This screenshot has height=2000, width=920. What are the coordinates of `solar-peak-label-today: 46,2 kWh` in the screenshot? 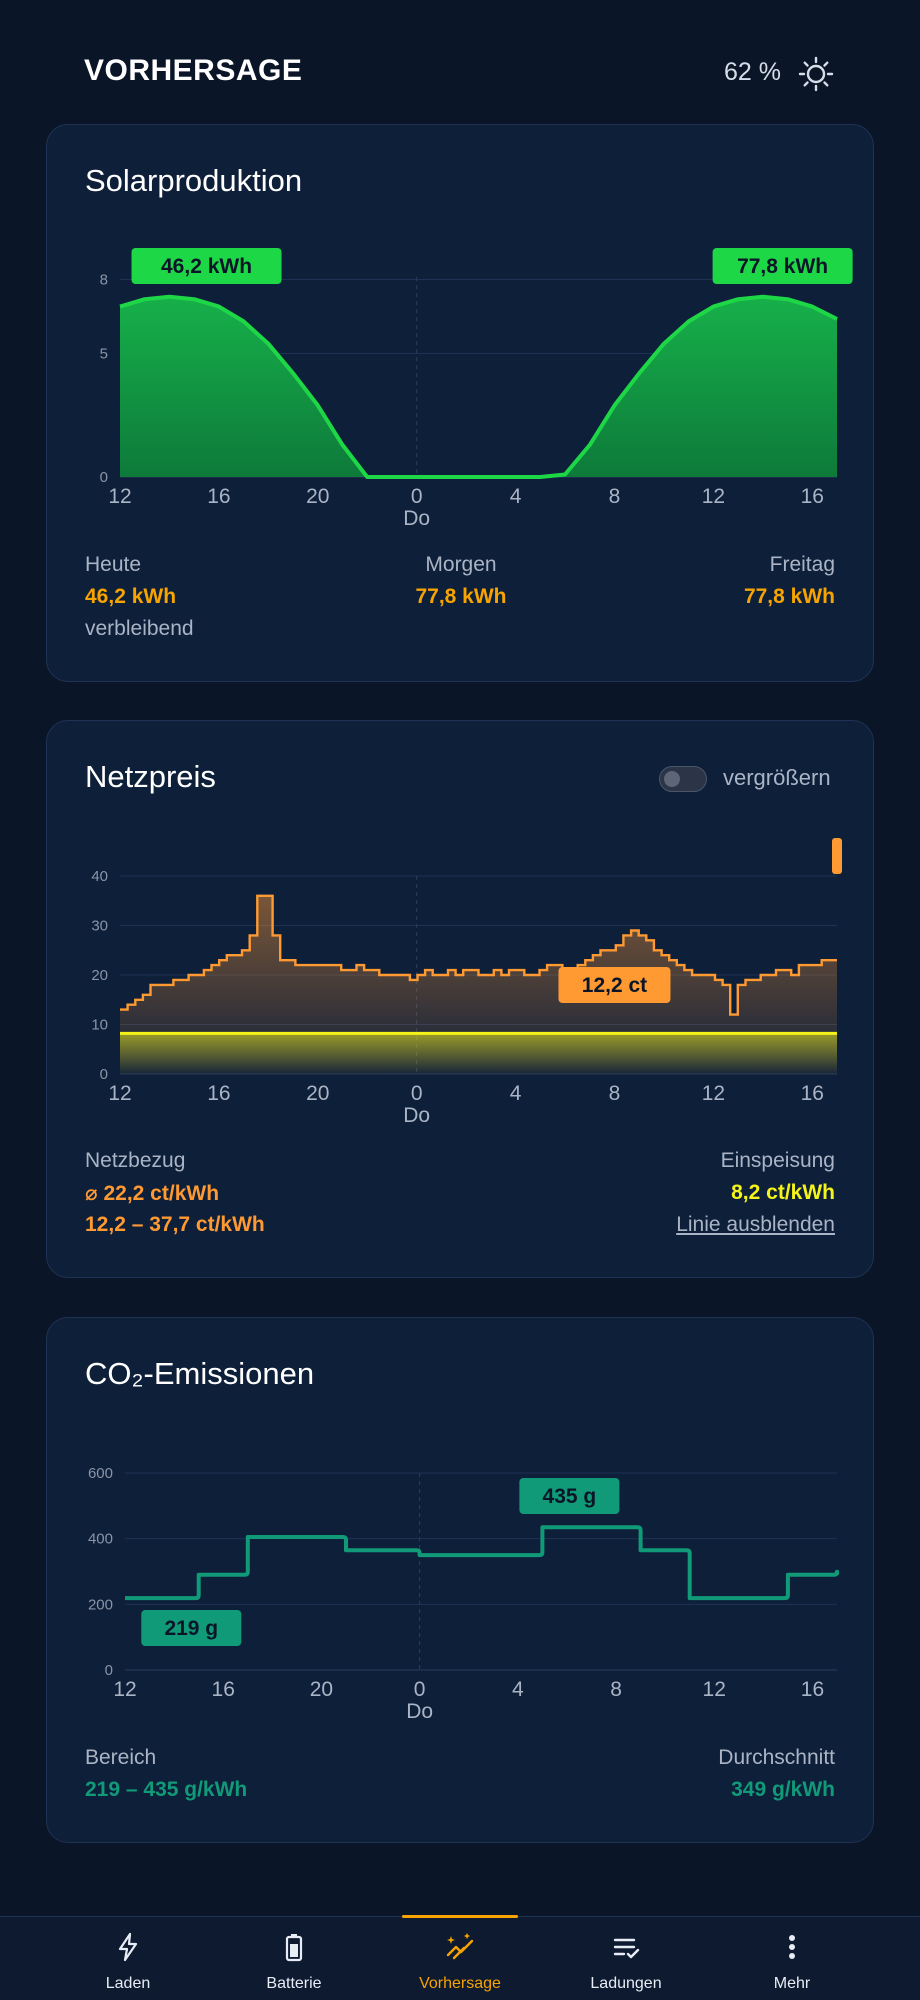 It's located at (206, 266).